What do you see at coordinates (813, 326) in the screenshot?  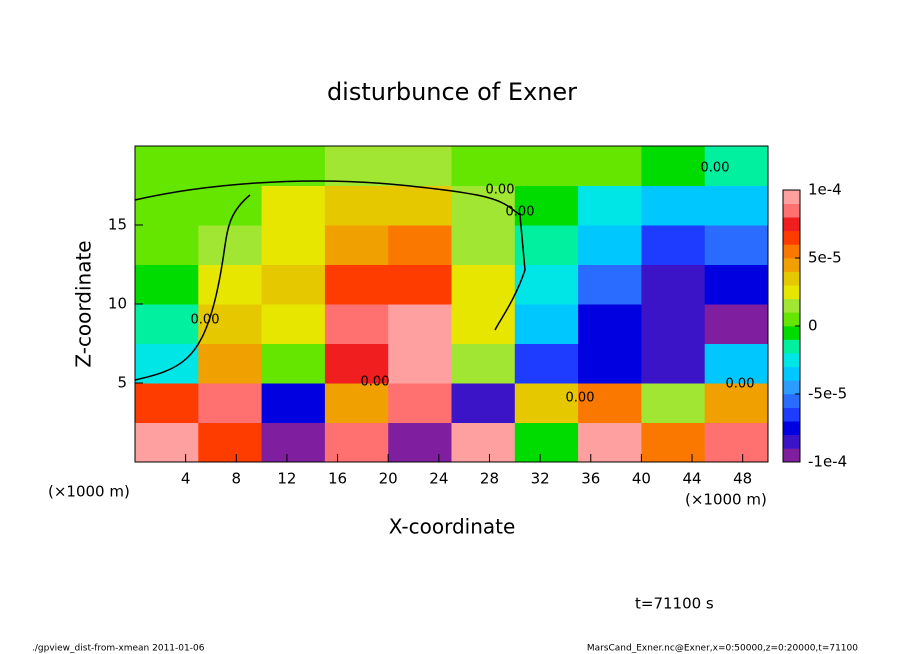 I see `colorbar-tick-label: 0` at bounding box center [813, 326].